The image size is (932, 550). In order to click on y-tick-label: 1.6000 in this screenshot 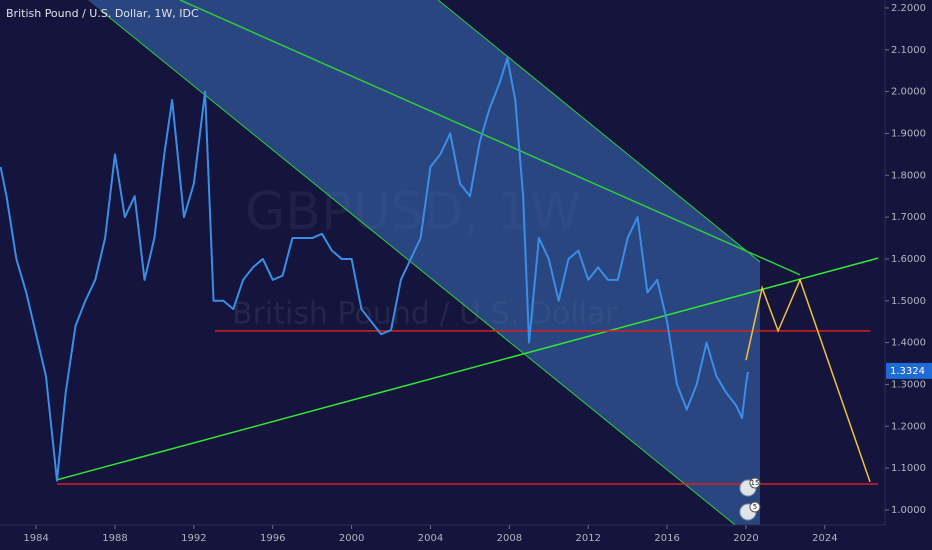, I will do `click(908, 259)`.